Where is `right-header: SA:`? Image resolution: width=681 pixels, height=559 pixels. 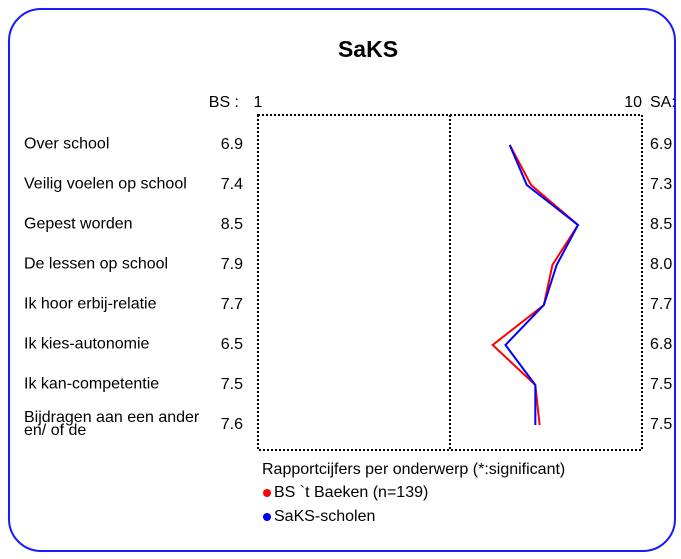 right-header: SA: is located at coordinates (663, 102).